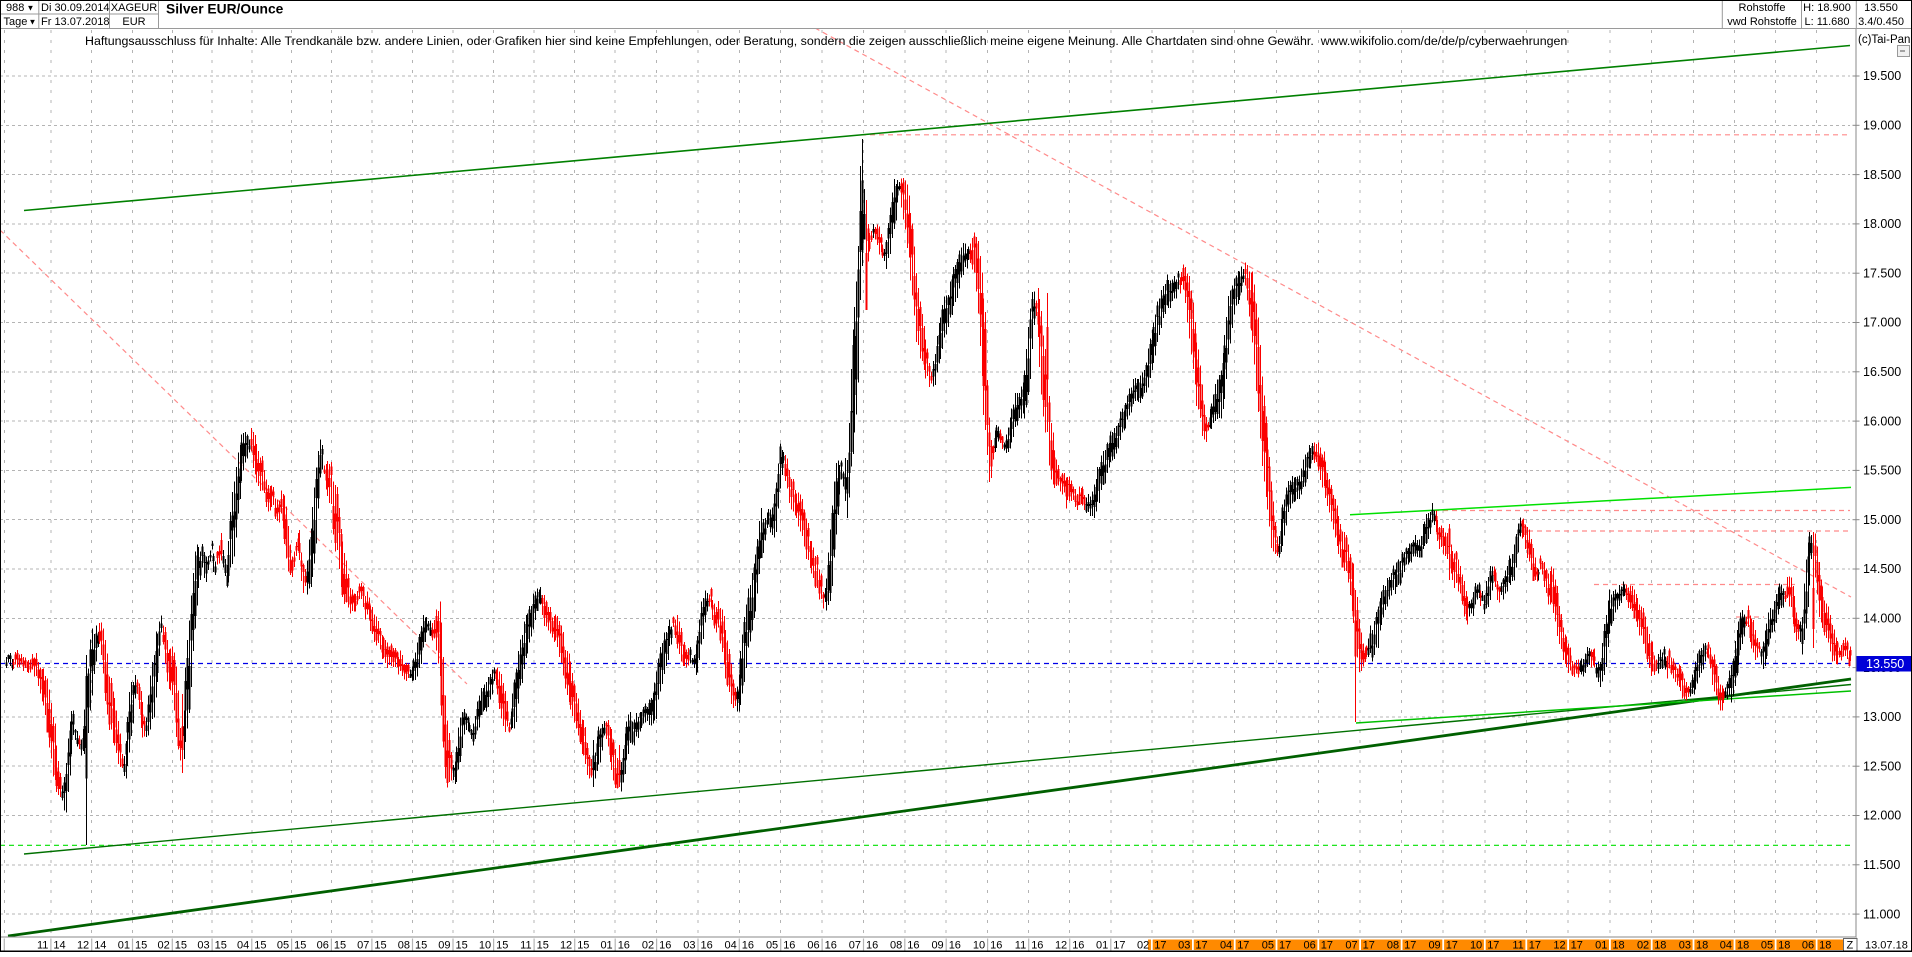 This screenshot has height=957, width=1912. What do you see at coordinates (1827, 8) in the screenshot?
I see `svg-text: H: 18.900` at bounding box center [1827, 8].